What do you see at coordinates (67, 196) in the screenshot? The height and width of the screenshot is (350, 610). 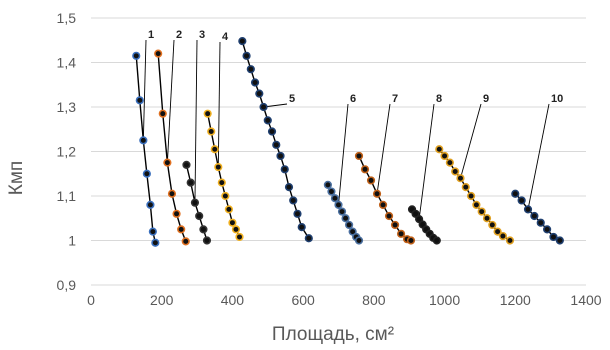 I see `y-tick-label: 1,1` at bounding box center [67, 196].